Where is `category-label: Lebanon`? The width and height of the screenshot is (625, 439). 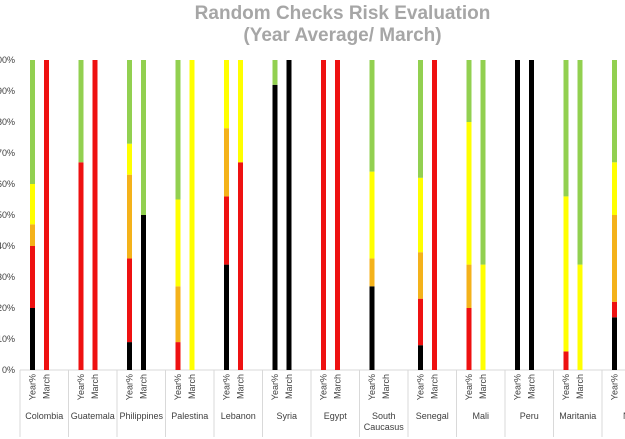 category-label: Lebanon is located at coordinates (238, 416).